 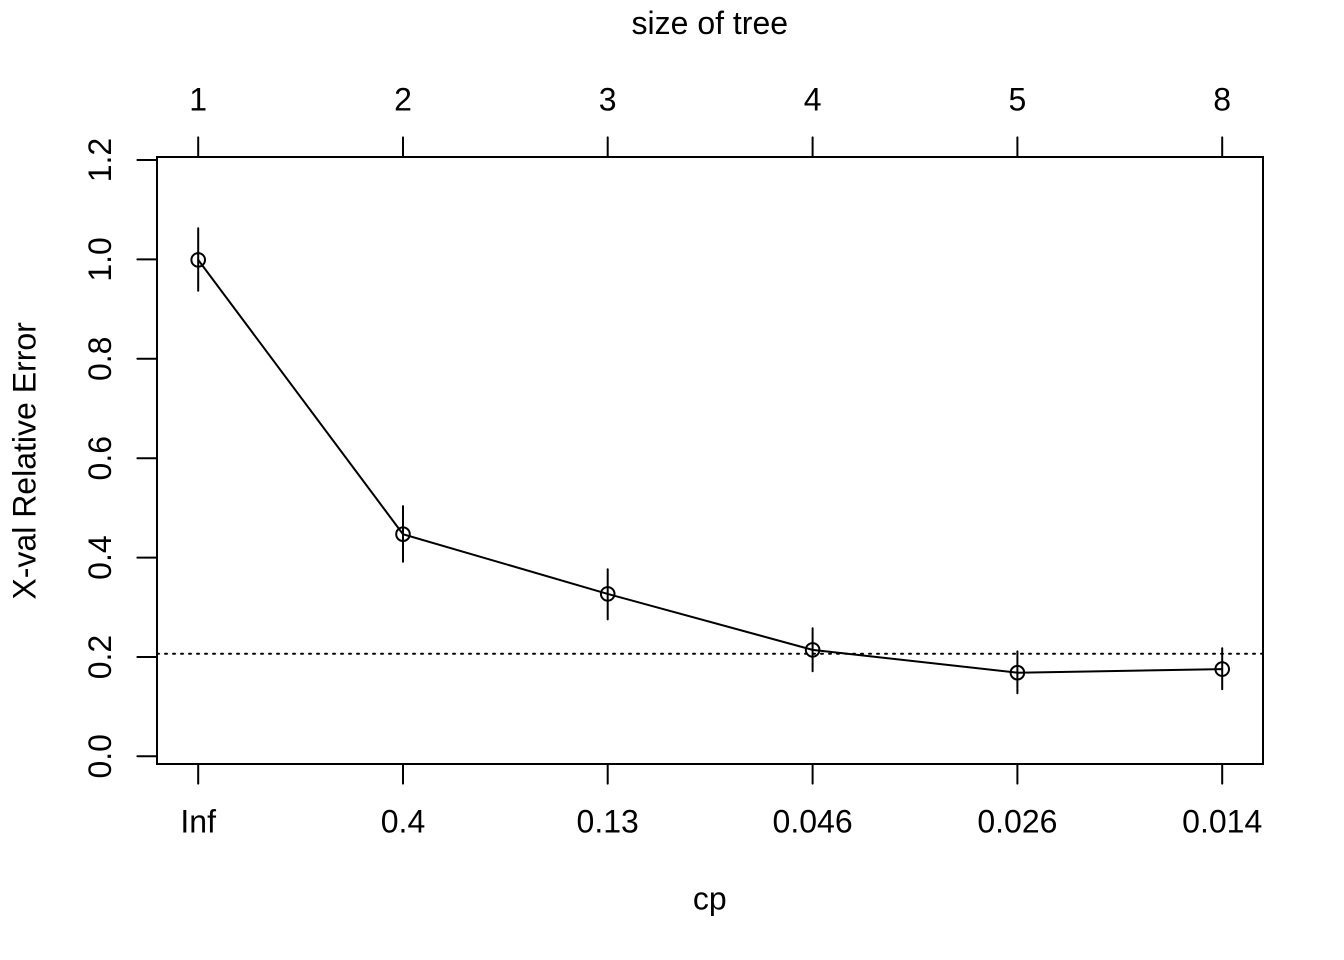 I want to click on svg-text: 1.2, so click(x=100, y=160).